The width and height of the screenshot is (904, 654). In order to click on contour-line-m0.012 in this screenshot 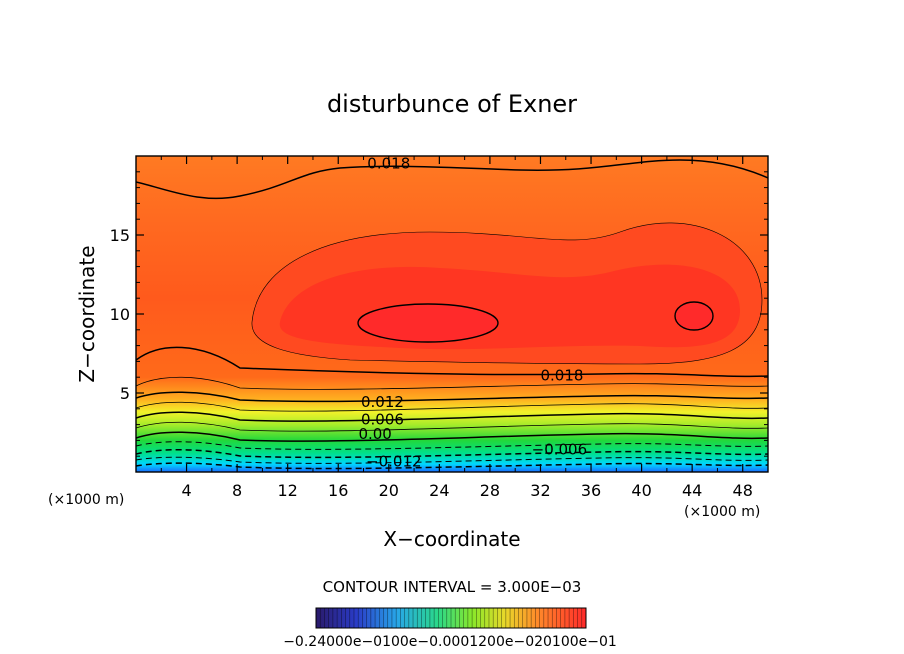, I will do `click(452, 466)`.